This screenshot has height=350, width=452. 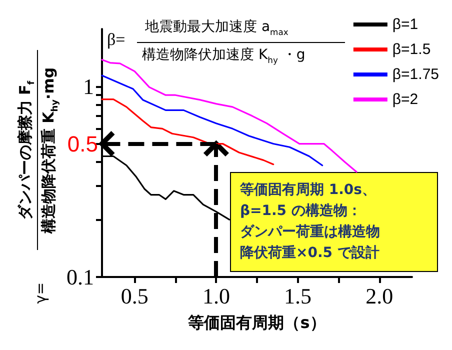 I want to click on annotation: β=, so click(x=116, y=40).